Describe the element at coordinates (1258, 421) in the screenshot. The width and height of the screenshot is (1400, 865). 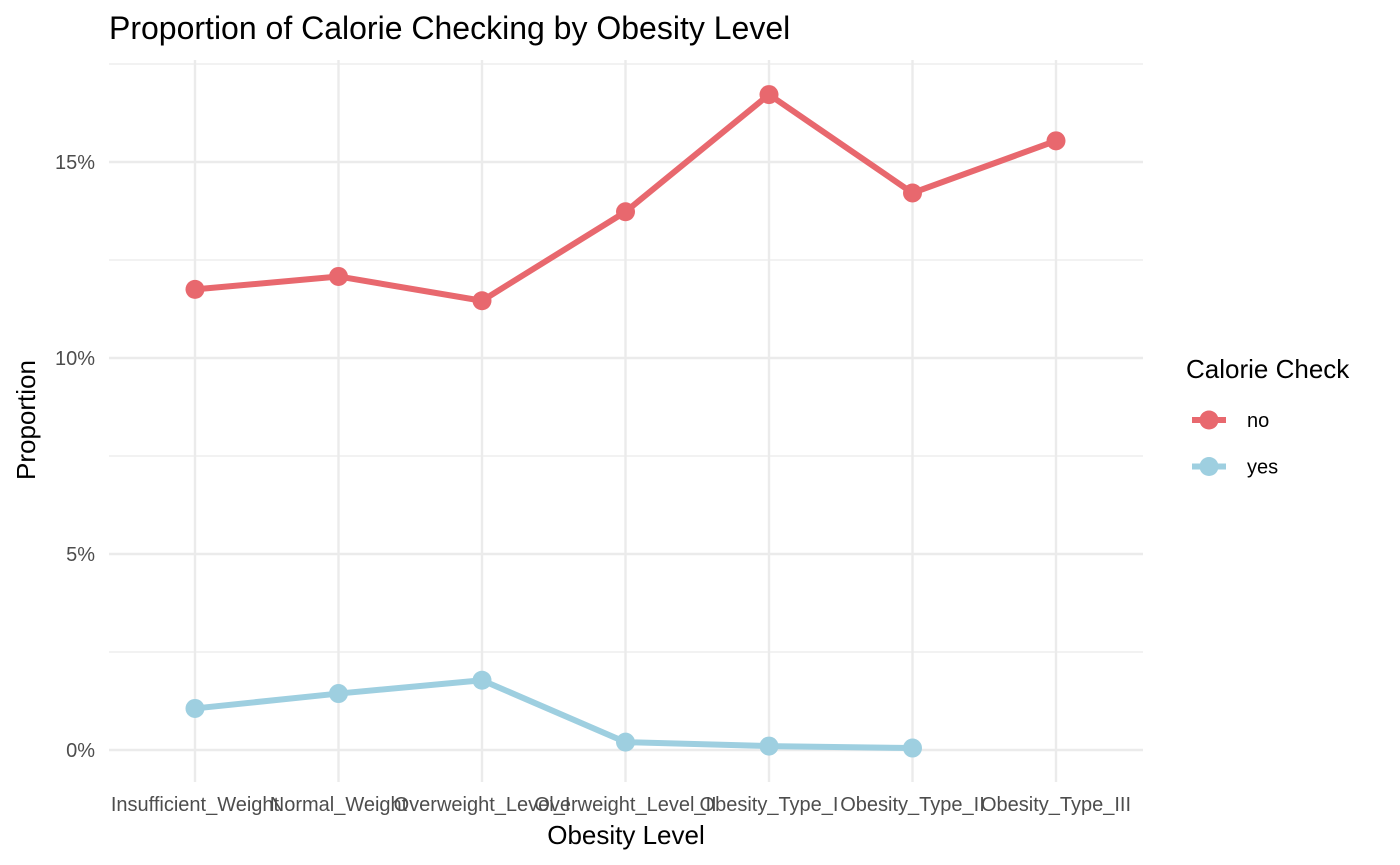
I see `legend-label: no` at that location.